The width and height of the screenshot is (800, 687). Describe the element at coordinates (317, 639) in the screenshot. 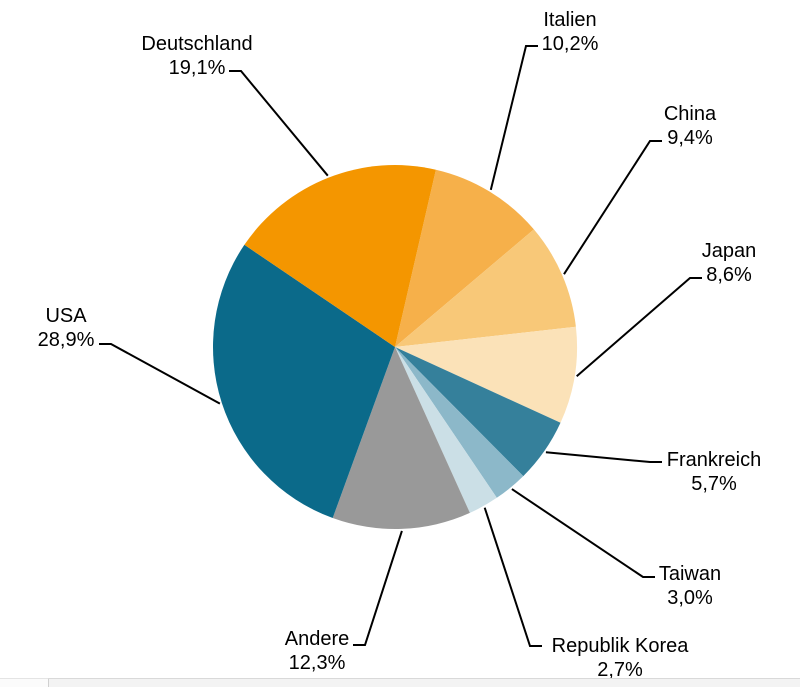

I see `slice-label-andere: Andere` at that location.